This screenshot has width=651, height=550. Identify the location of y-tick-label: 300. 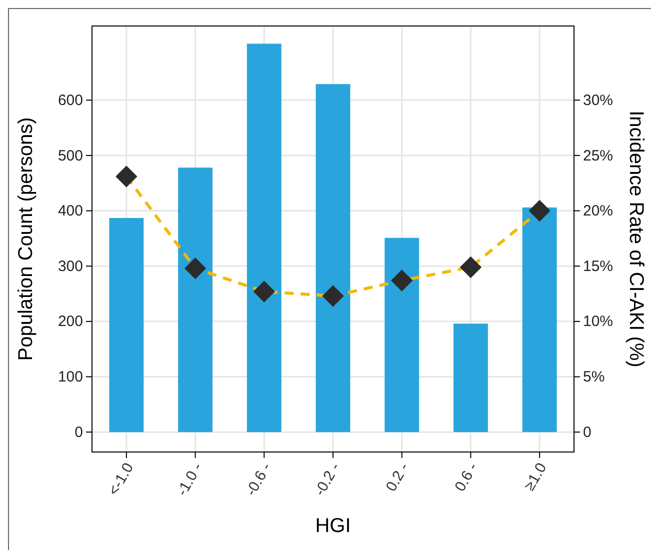
(70, 266).